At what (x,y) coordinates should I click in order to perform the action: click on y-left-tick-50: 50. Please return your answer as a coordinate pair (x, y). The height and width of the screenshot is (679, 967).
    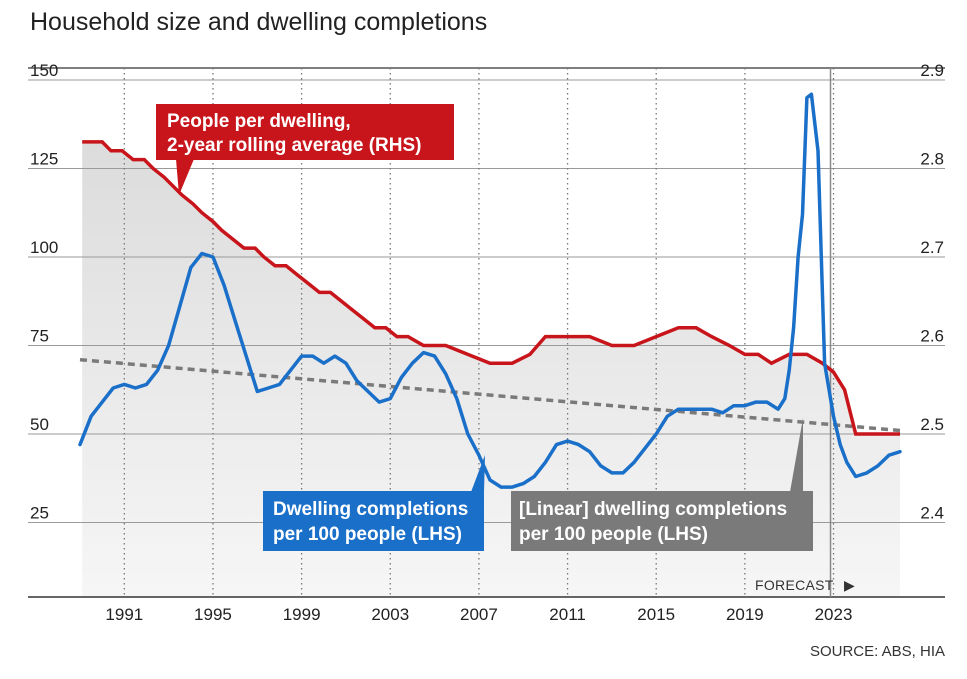
    Looking at the image, I should click on (39, 424).